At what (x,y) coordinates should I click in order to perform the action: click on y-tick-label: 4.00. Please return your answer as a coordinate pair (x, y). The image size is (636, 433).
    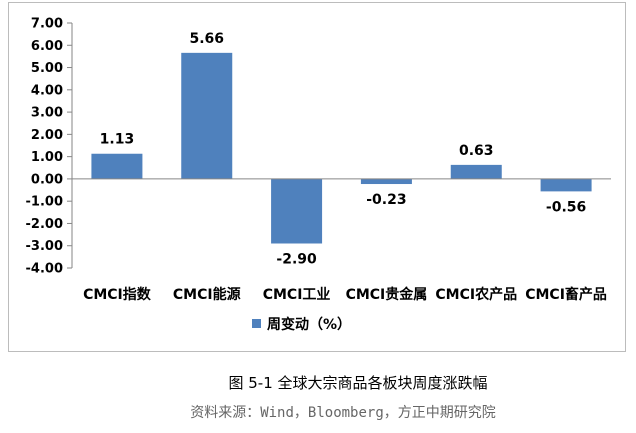
    Looking at the image, I should click on (47, 90).